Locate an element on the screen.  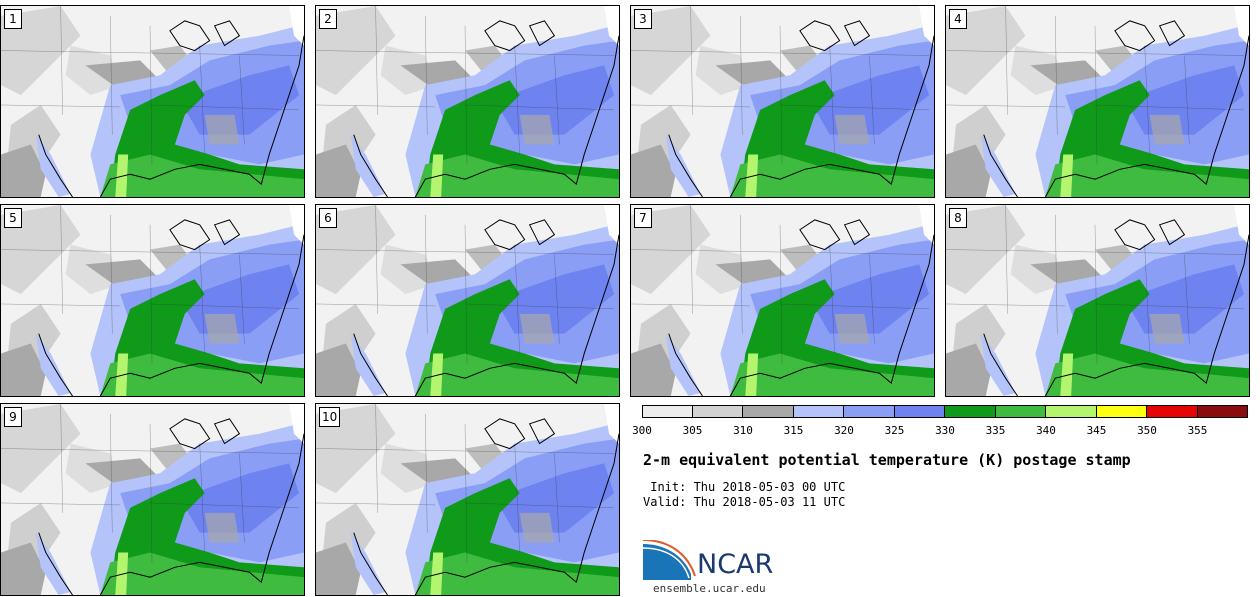
member-panel: 5 is located at coordinates (152, 300).